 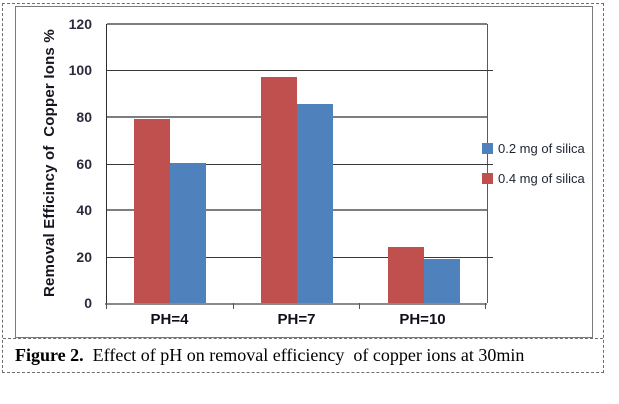 What do you see at coordinates (49, 163) in the screenshot?
I see `y-axis-title: Removal Efficincy of Copper Ions %` at bounding box center [49, 163].